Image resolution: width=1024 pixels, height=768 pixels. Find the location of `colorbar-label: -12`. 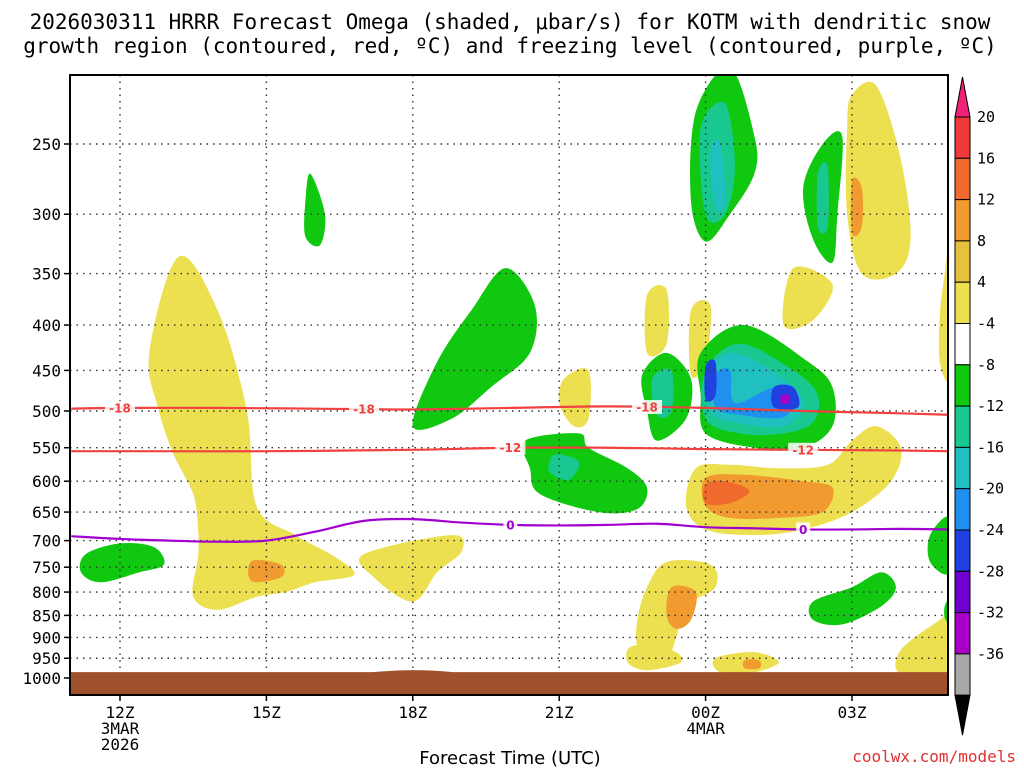

colorbar-label: -12 is located at coordinates (990, 406).